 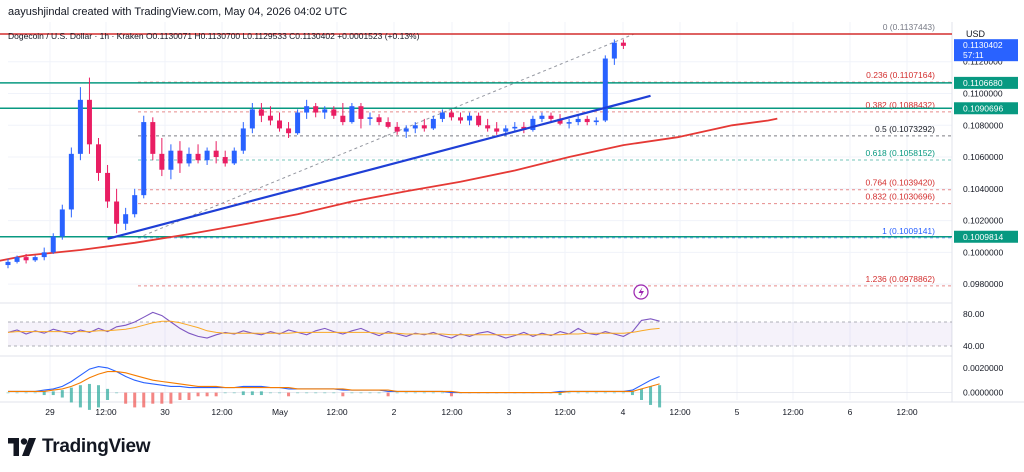 What do you see at coordinates (479, 388) in the screenshot?
I see `macd-pane` at bounding box center [479, 388].